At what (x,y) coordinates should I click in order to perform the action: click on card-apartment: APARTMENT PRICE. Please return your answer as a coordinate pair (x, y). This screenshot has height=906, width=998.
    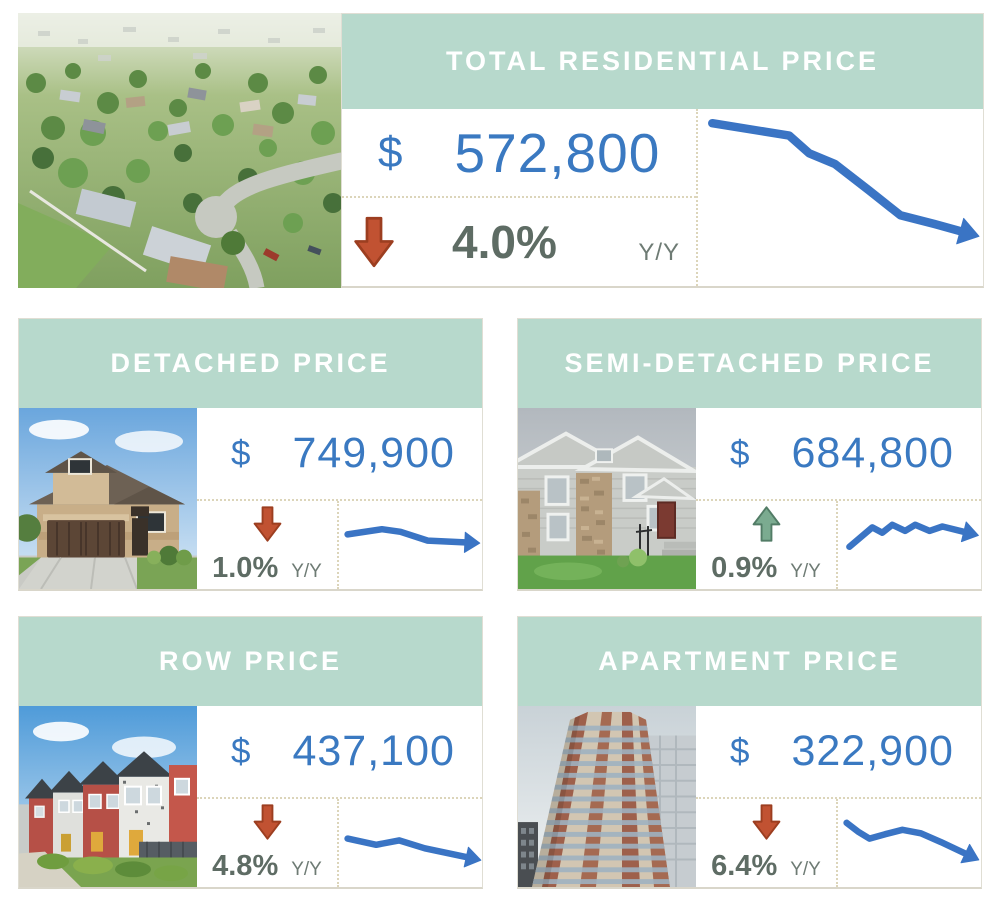
    Looking at the image, I should click on (749, 752).